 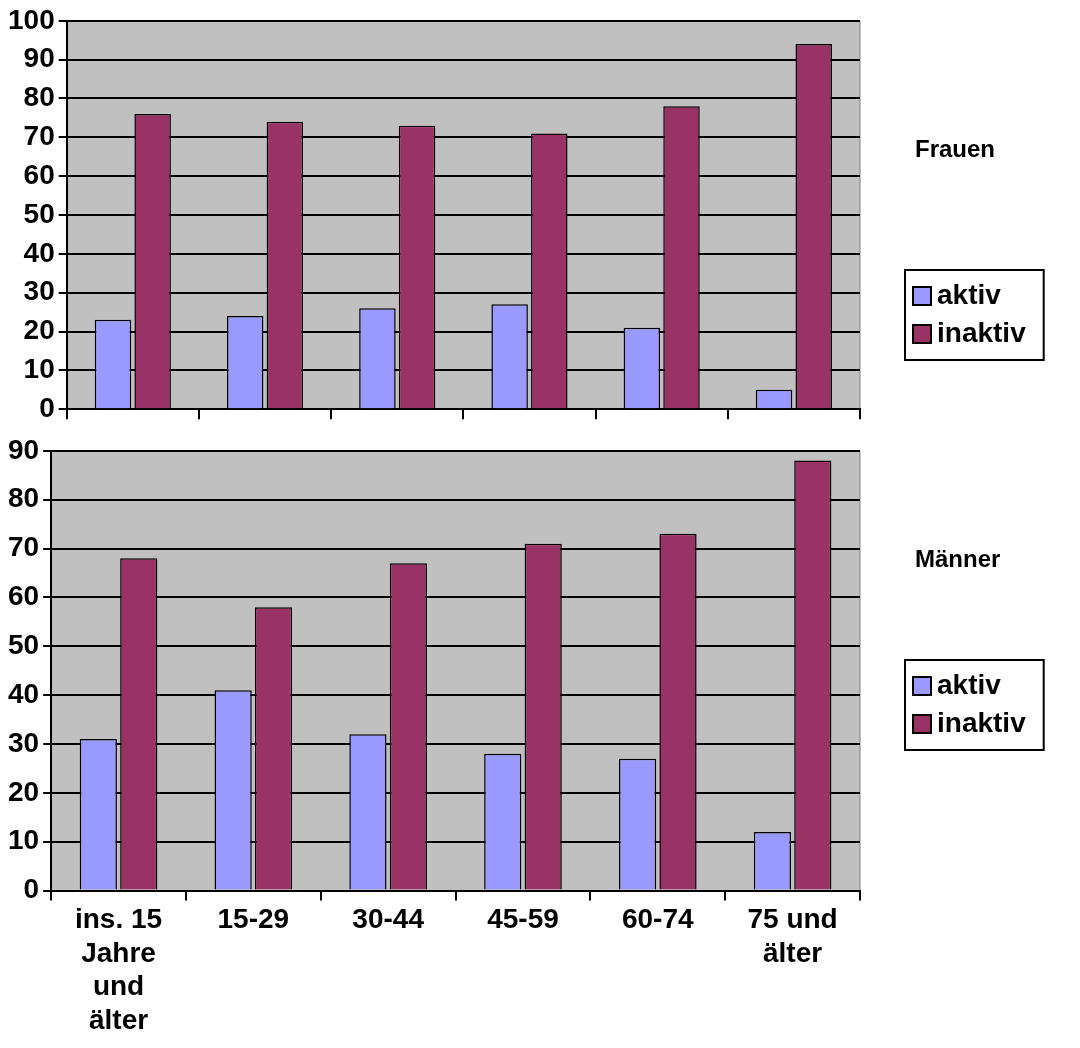 What do you see at coordinates (792, 935) in the screenshot?
I see `x-tick-label: 75 und älter` at bounding box center [792, 935].